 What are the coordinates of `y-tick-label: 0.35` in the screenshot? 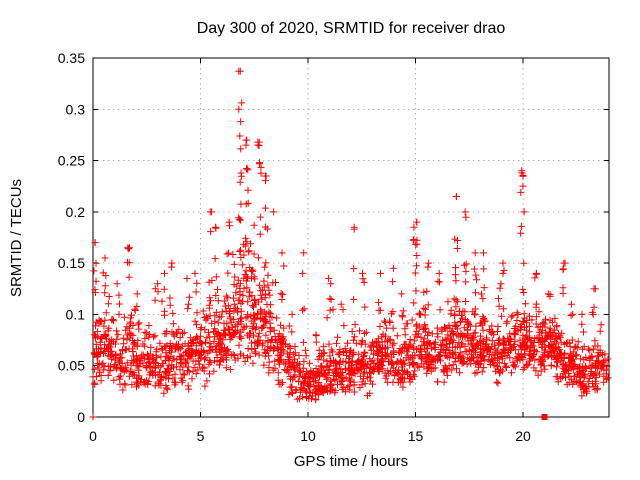 It's located at (71, 58).